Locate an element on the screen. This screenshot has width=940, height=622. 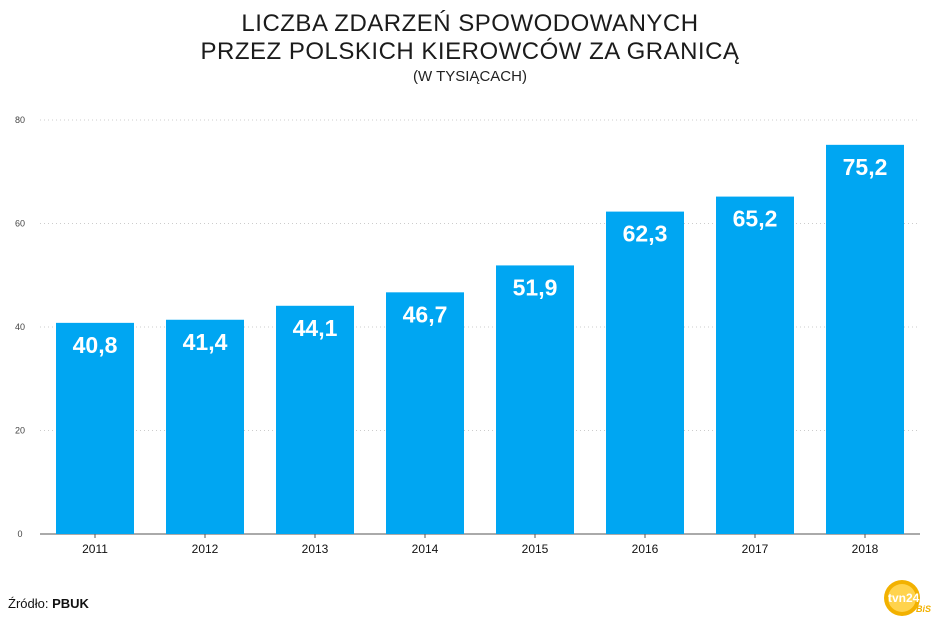
y-tick-label: 60 is located at coordinates (20, 224).